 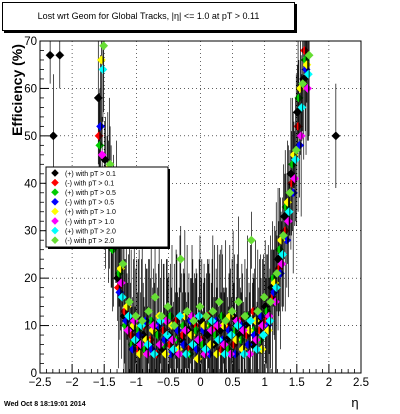 What do you see at coordinates (233, 383) in the screenshot?
I see `x-tick-label: 0.5` at bounding box center [233, 383].